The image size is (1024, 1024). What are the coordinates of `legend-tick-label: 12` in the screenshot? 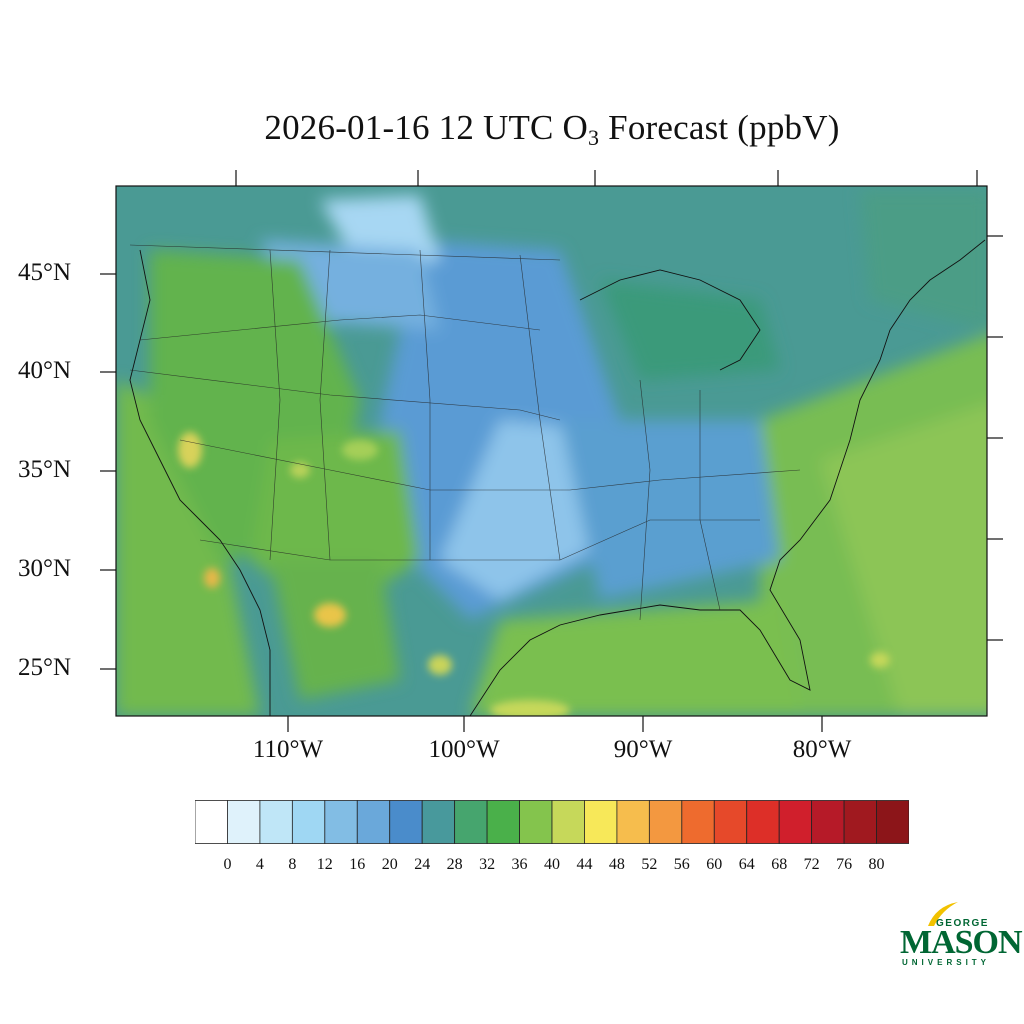 It's located at (324, 864).